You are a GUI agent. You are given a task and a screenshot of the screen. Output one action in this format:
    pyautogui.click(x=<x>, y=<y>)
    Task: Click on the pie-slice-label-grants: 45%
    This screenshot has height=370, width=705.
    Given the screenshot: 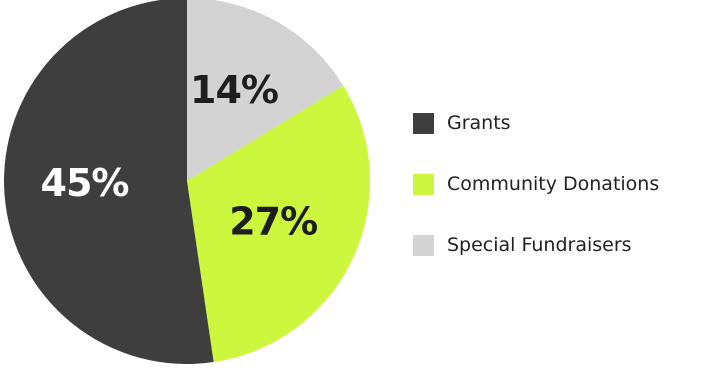 What is the action you would take?
    pyautogui.click(x=85, y=183)
    